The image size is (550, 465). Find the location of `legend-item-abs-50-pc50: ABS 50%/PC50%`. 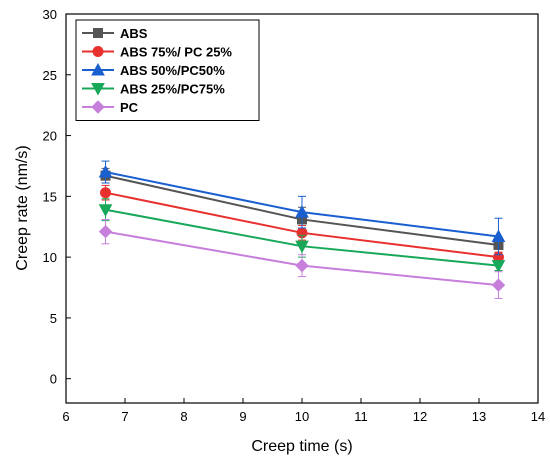

legend-item-abs-50-pc50: ABS 50%/PC50% is located at coordinates (153, 70).